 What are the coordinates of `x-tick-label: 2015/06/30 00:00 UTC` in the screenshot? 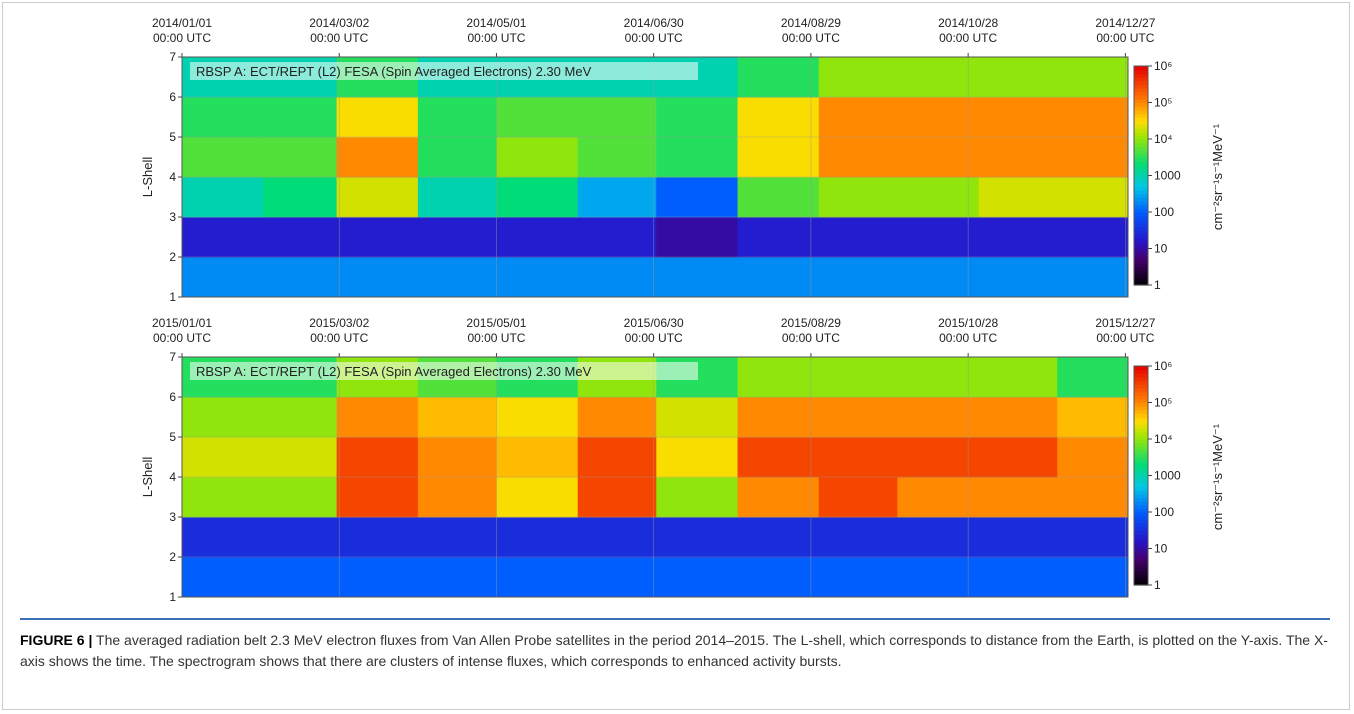 It's located at (654, 330).